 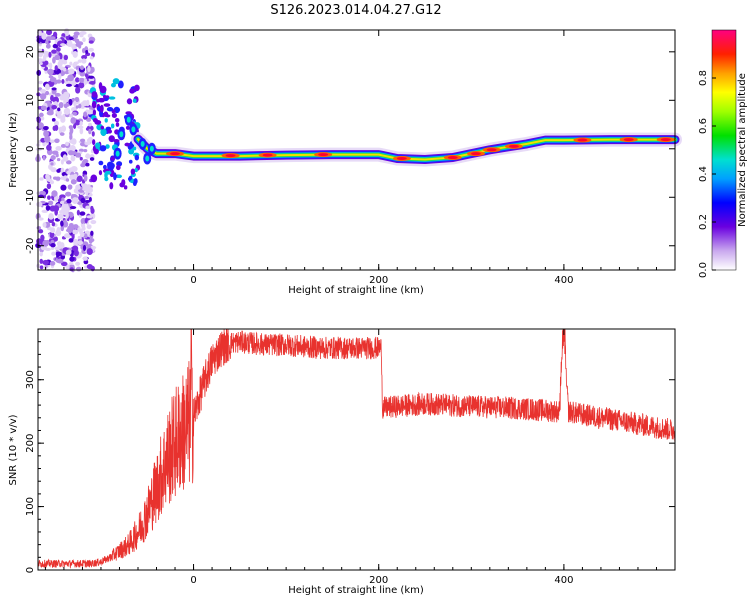 I want to click on colorbar-label: Normalized spectral amplitude, so click(x=742, y=150).